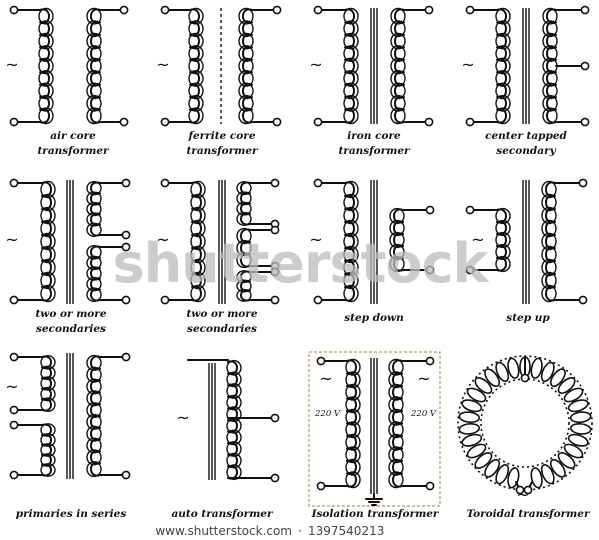 The image size is (599, 540). What do you see at coordinates (222, 329) in the screenshot?
I see `caption-two-or-more-2-line2: secondaries` at bounding box center [222, 329].